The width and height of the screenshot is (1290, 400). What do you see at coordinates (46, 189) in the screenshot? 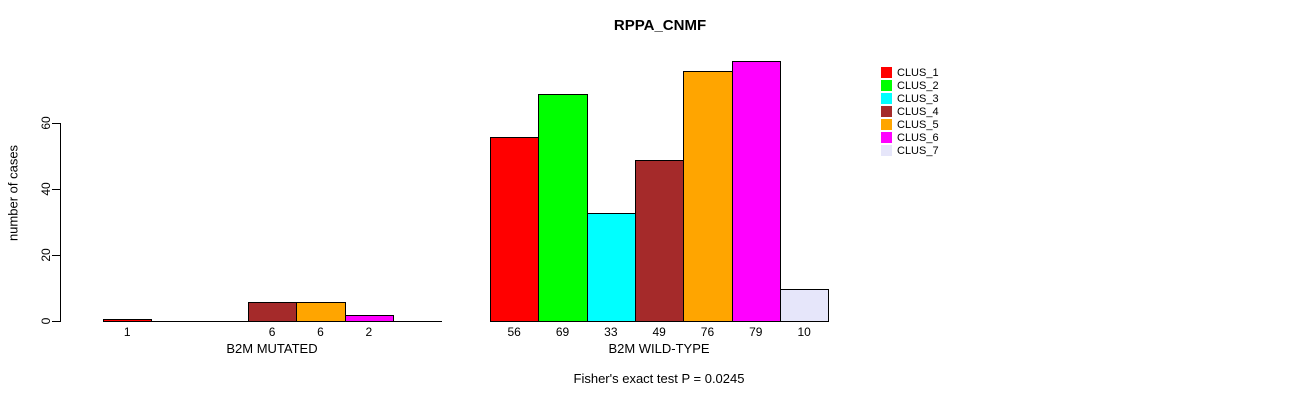
I see `y-tick-label: 40` at bounding box center [46, 189].